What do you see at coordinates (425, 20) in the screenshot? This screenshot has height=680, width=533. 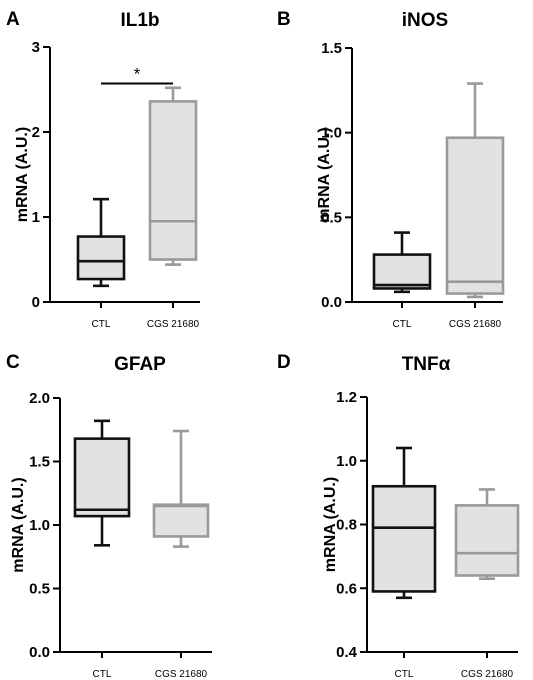 I see `chart-title: iNOS` at bounding box center [425, 20].